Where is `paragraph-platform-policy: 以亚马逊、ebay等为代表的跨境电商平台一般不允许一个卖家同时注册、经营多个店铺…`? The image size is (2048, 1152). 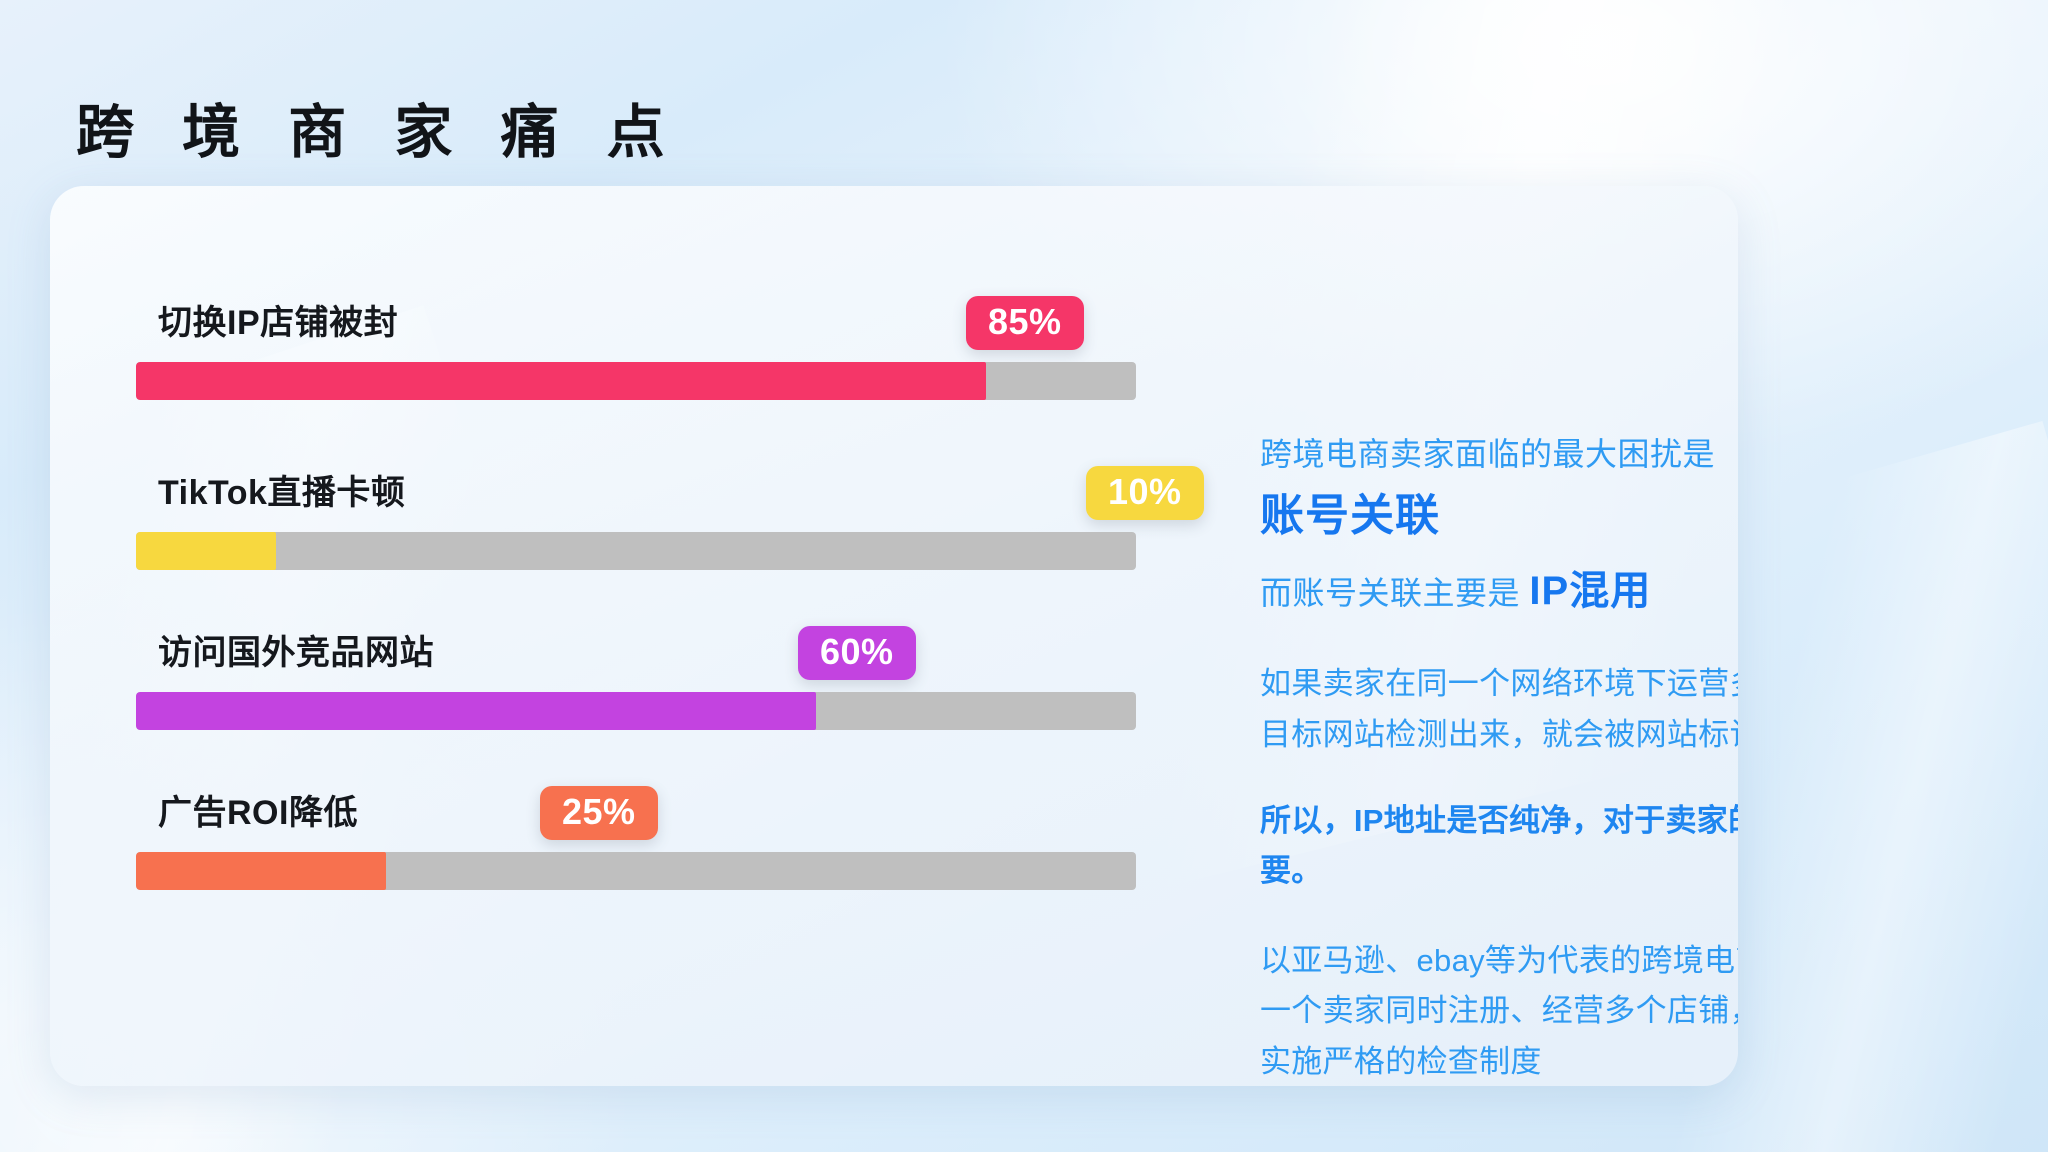 paragraph-platform-policy: 以亚马逊、ebay等为代表的跨境电商平台一般不允许一个卖家同时注册、经营多个店铺… is located at coordinates (1499, 1011).